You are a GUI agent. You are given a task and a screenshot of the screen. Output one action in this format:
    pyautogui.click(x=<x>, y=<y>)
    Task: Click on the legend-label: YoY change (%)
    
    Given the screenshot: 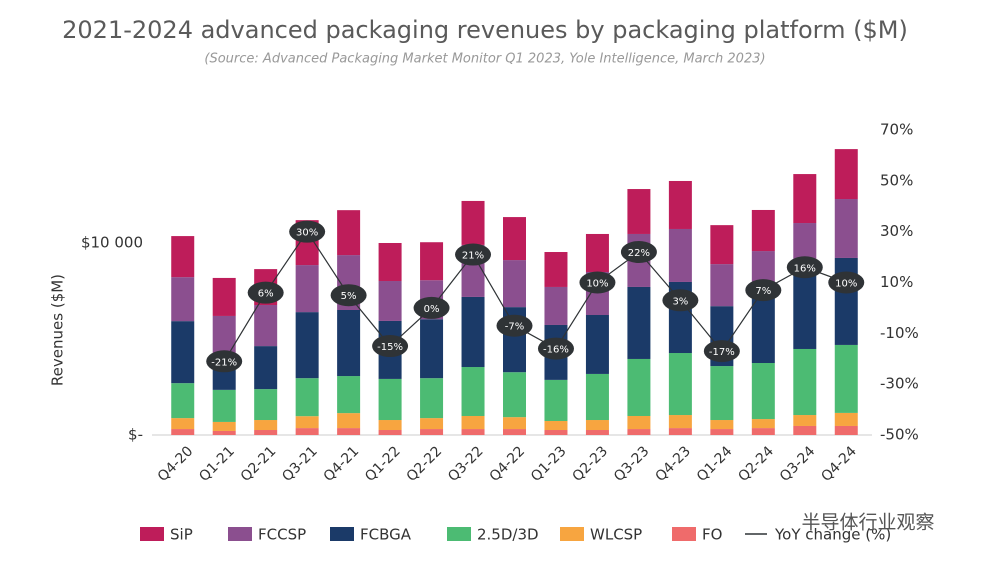 What is the action you would take?
    pyautogui.click(x=832, y=535)
    